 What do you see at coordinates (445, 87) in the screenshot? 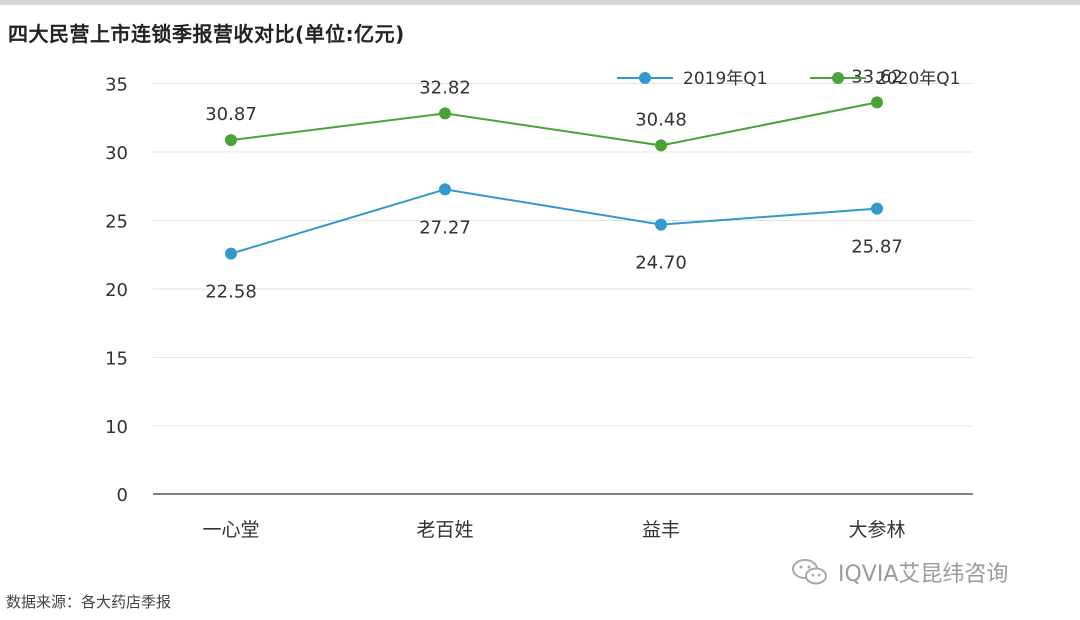
I see `data-label: 32.82` at bounding box center [445, 87].